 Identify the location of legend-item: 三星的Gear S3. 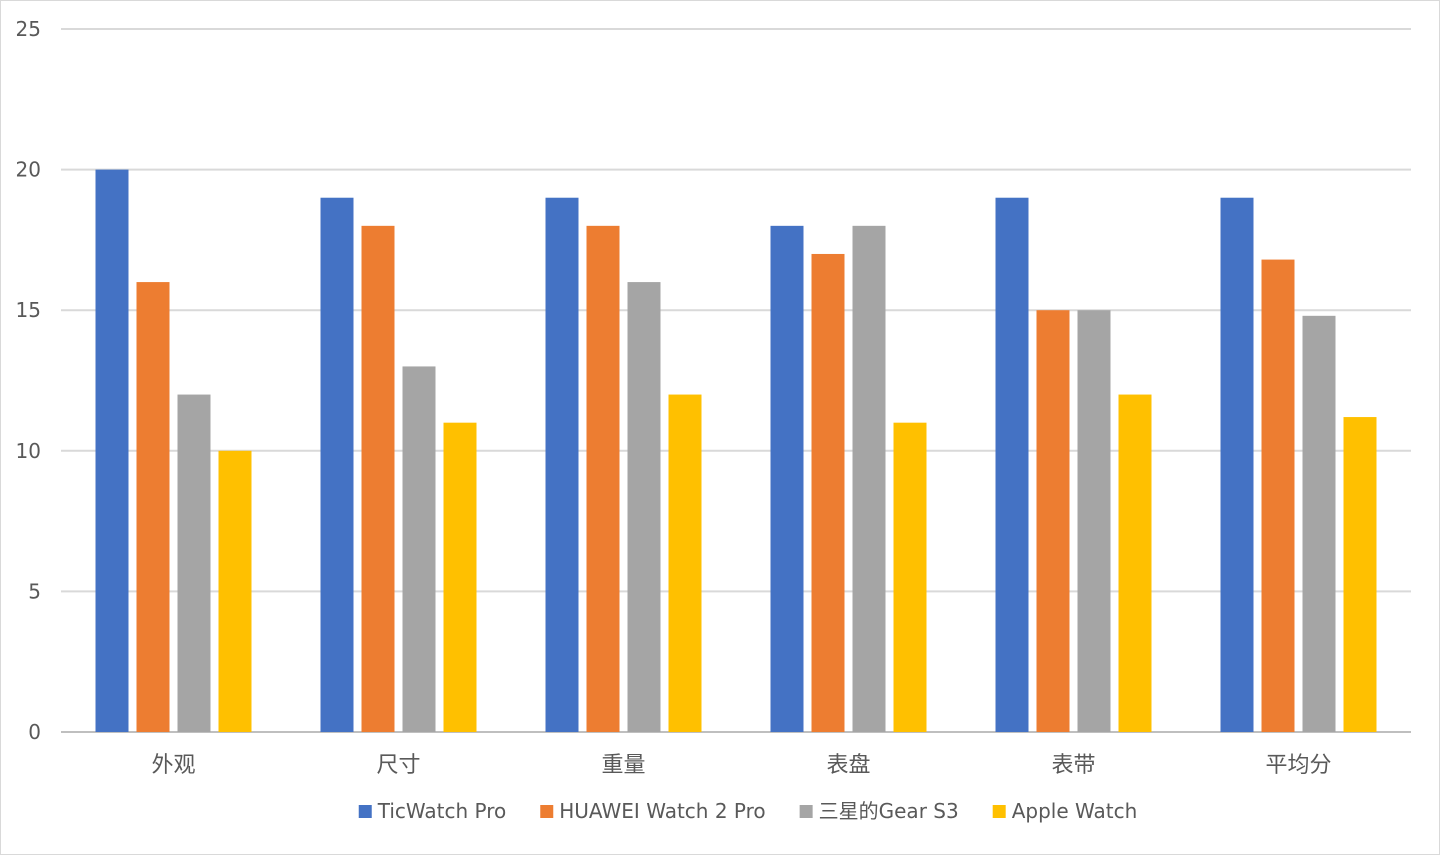
(879, 811).